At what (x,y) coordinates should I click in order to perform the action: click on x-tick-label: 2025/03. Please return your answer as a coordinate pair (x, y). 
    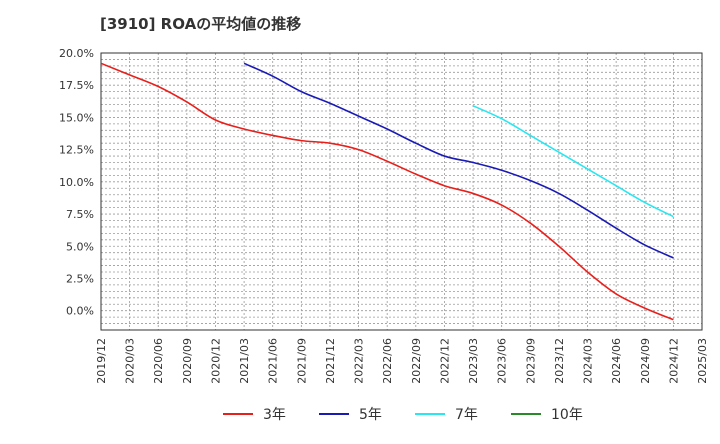
    Looking at the image, I should click on (702, 361).